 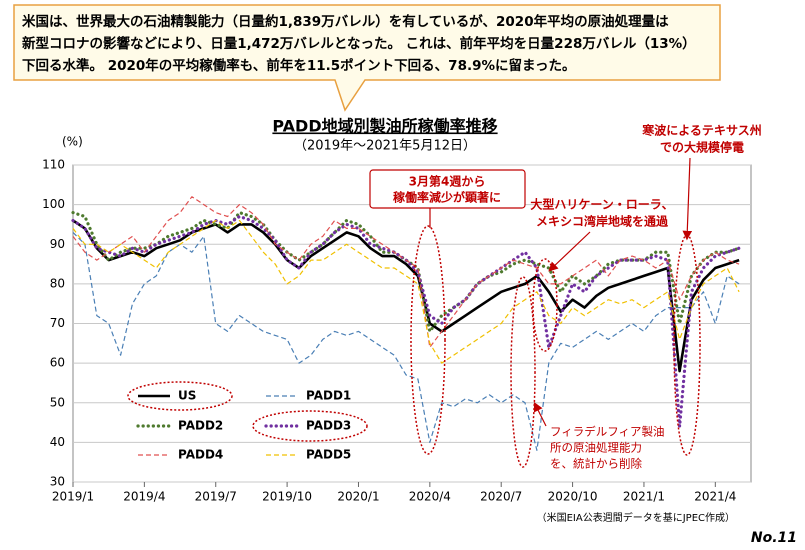 What do you see at coordinates (602, 221) in the screenshot?
I see `annotation-text: メキシコ湾岸地域を通過` at bounding box center [602, 221].